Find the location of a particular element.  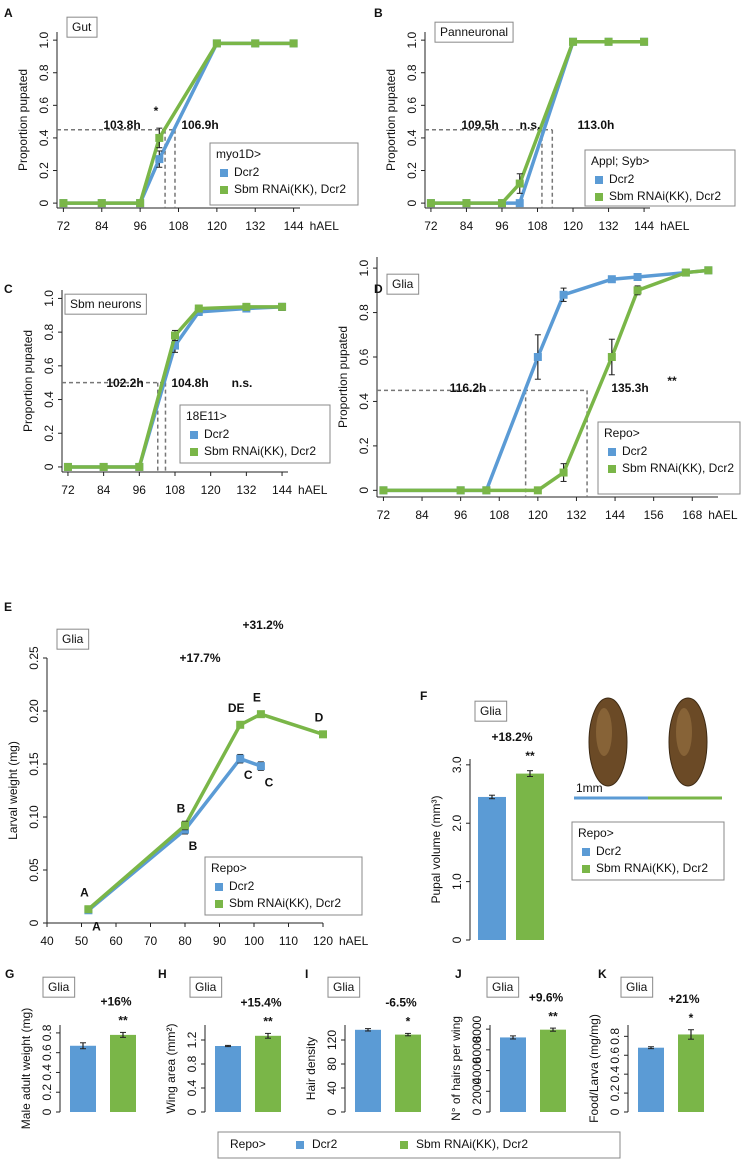

x-tick-label: 60 is located at coordinates (116, 941).